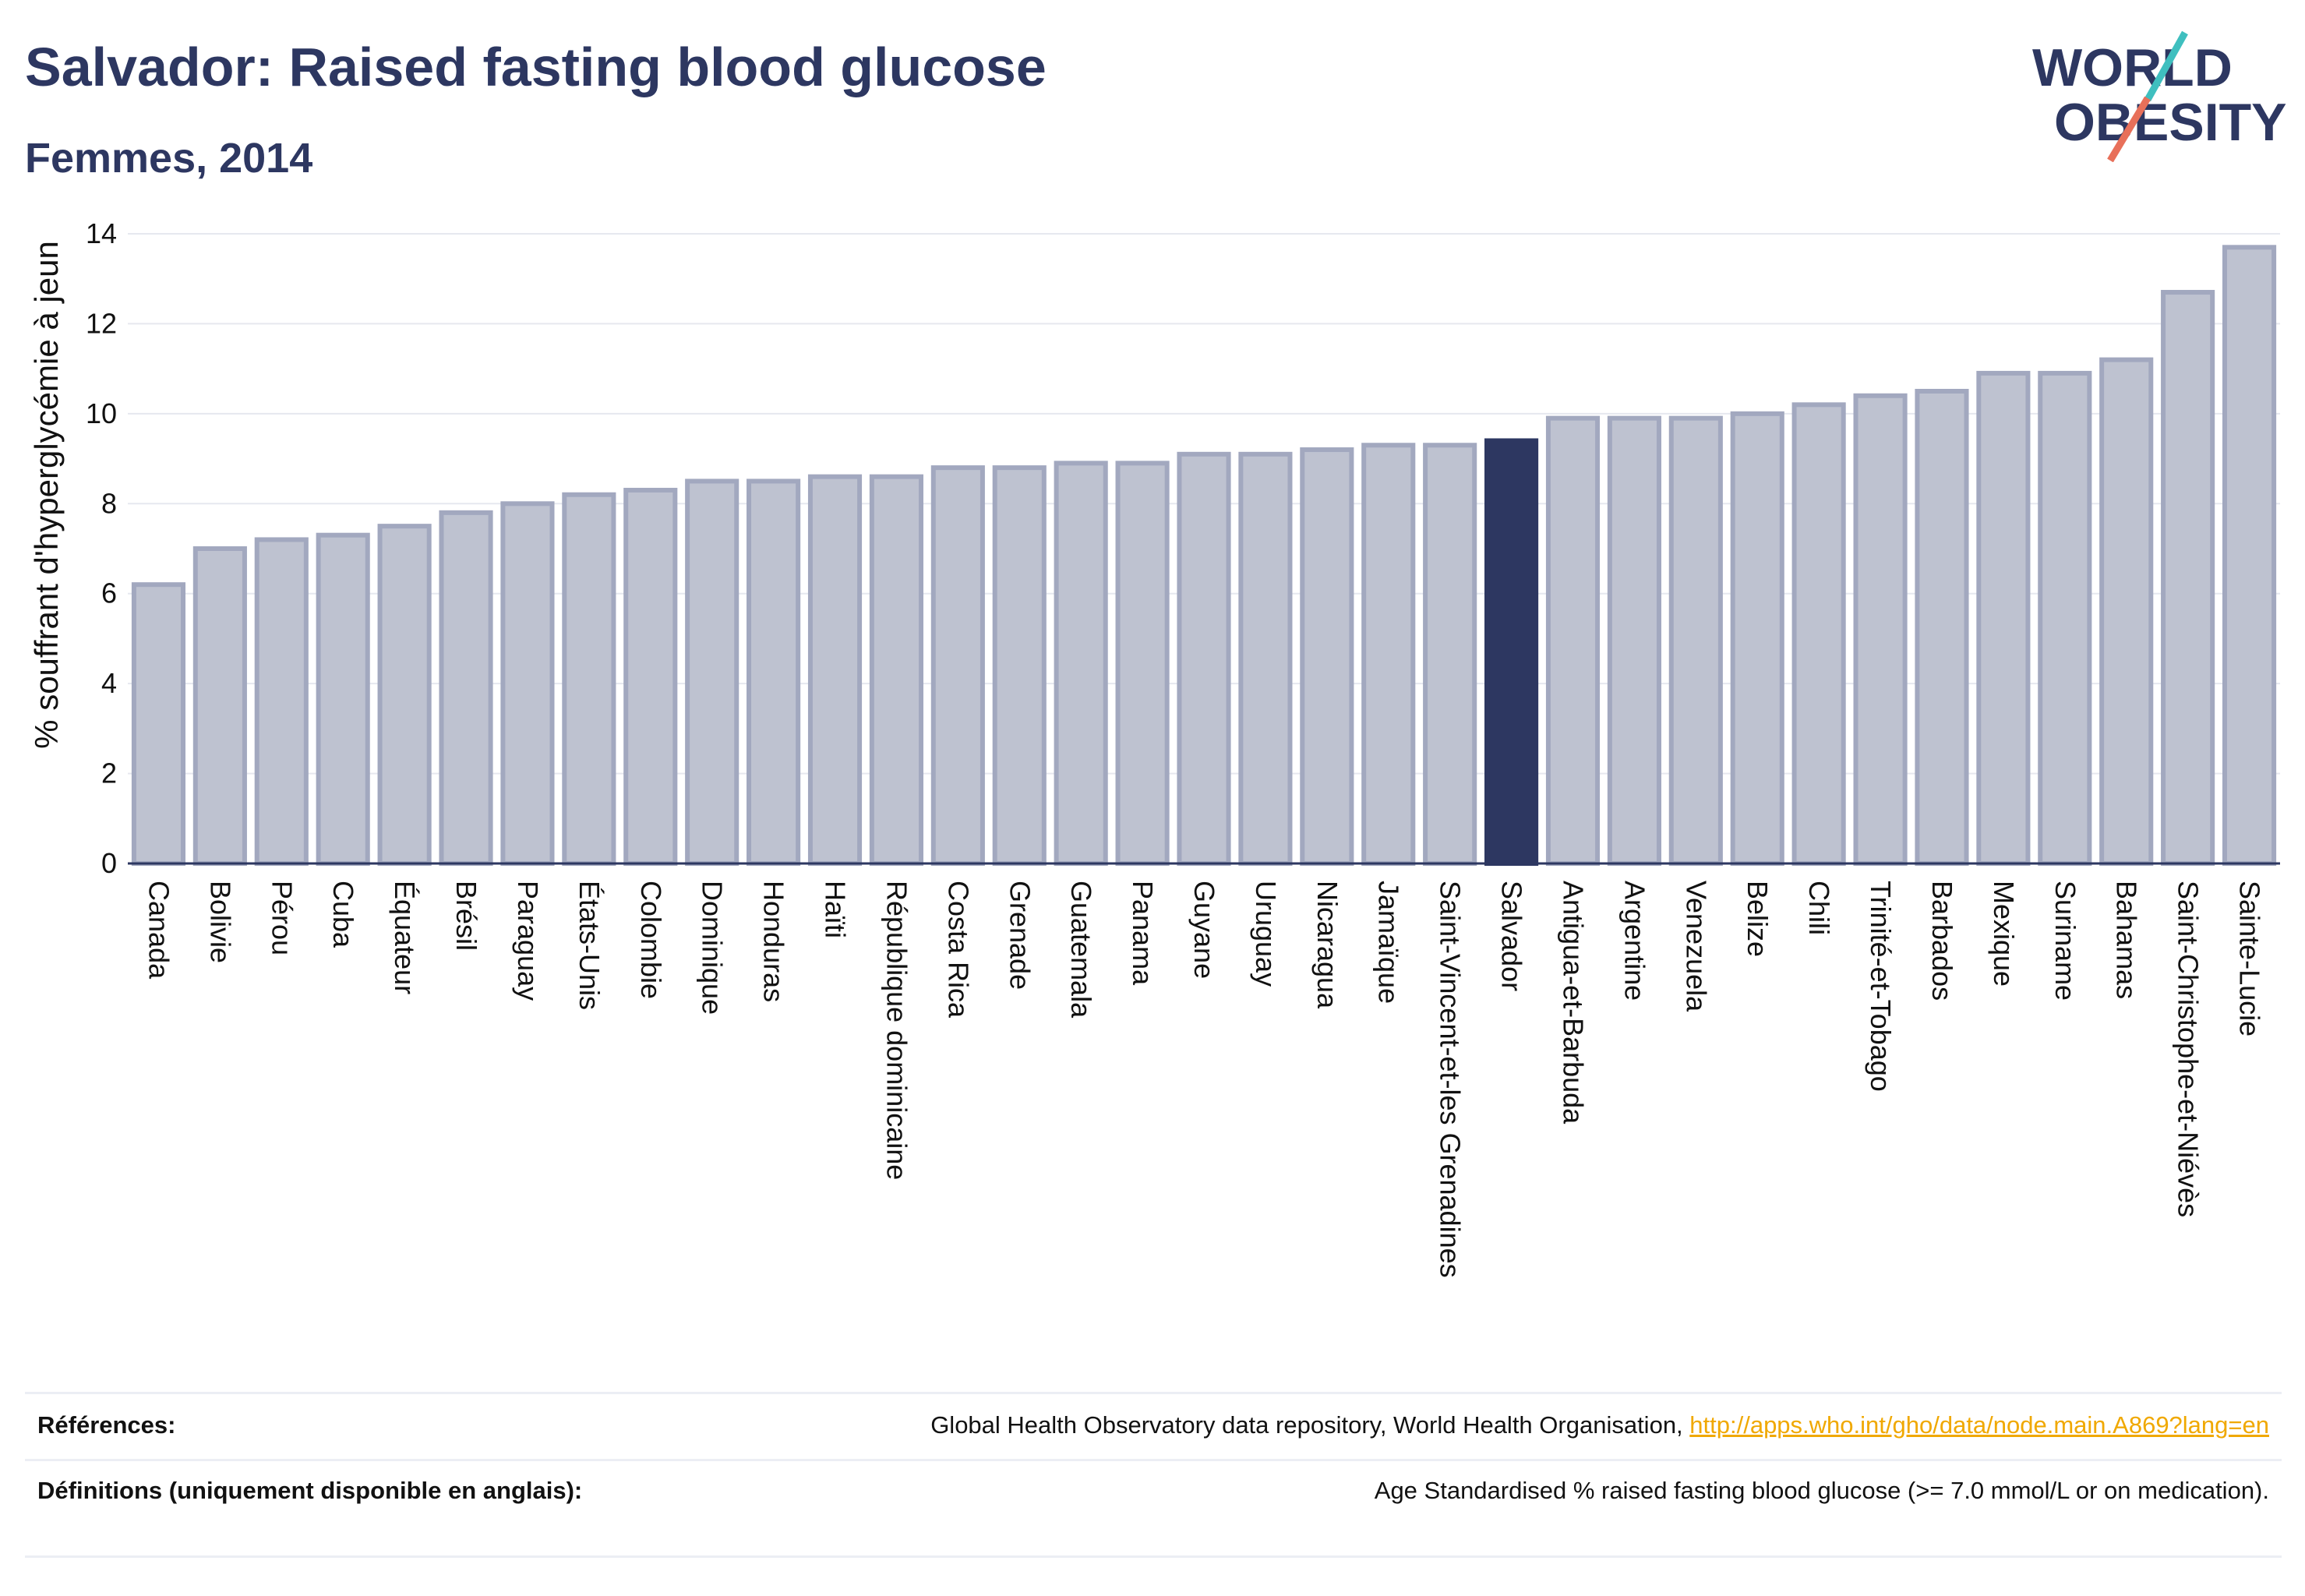 The image size is (2305, 1596). I want to click on references-label: Références:, so click(106, 1425).